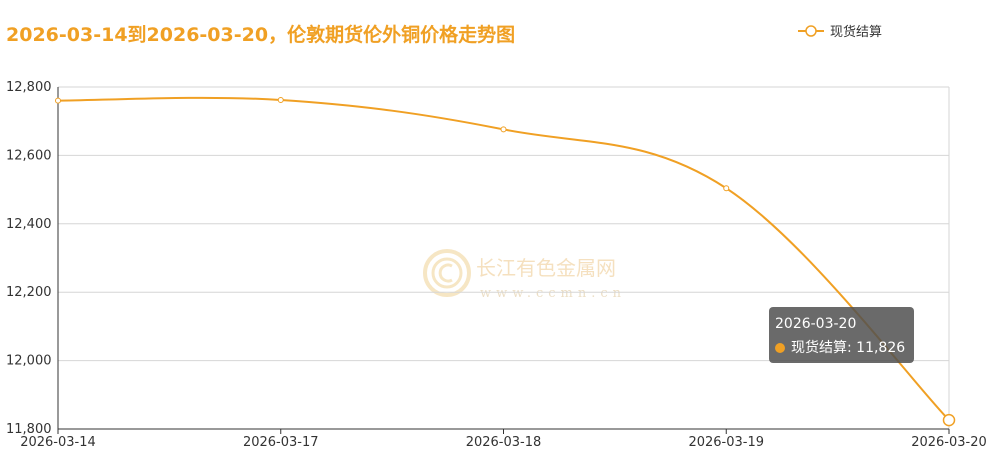  What do you see at coordinates (29, 292) in the screenshot?
I see `y-tick-label: 12,200` at bounding box center [29, 292].